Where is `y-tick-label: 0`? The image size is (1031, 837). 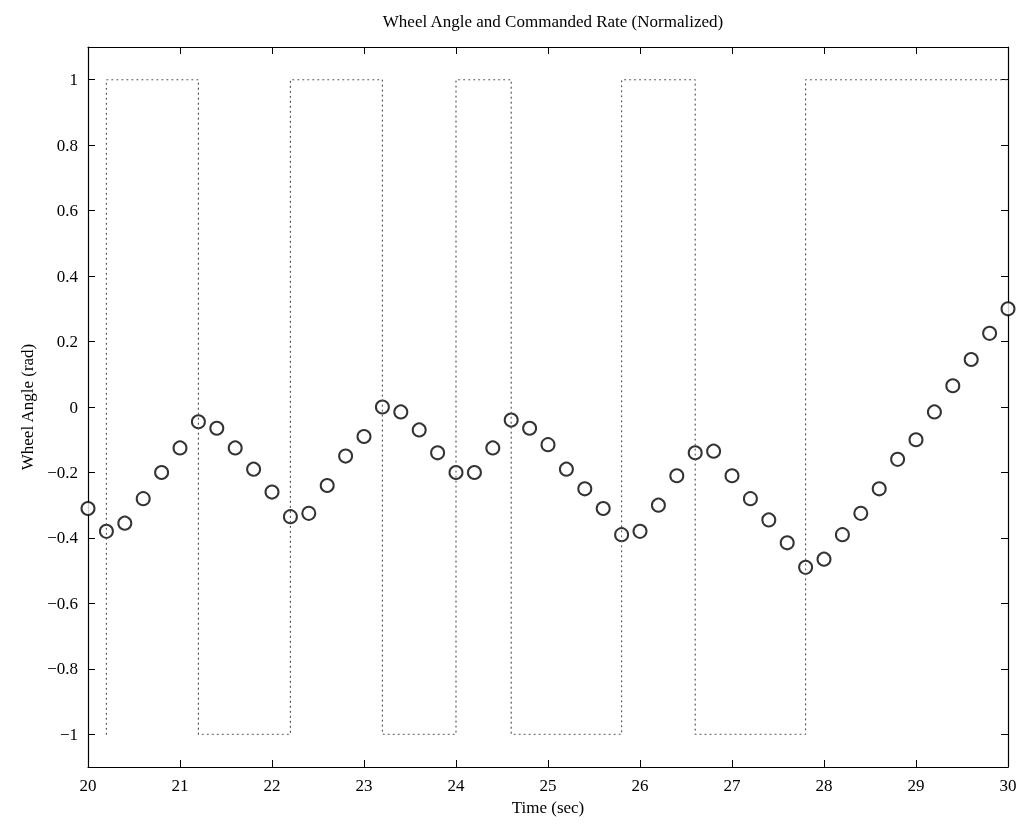 y-tick-label: 0 is located at coordinates (73, 407).